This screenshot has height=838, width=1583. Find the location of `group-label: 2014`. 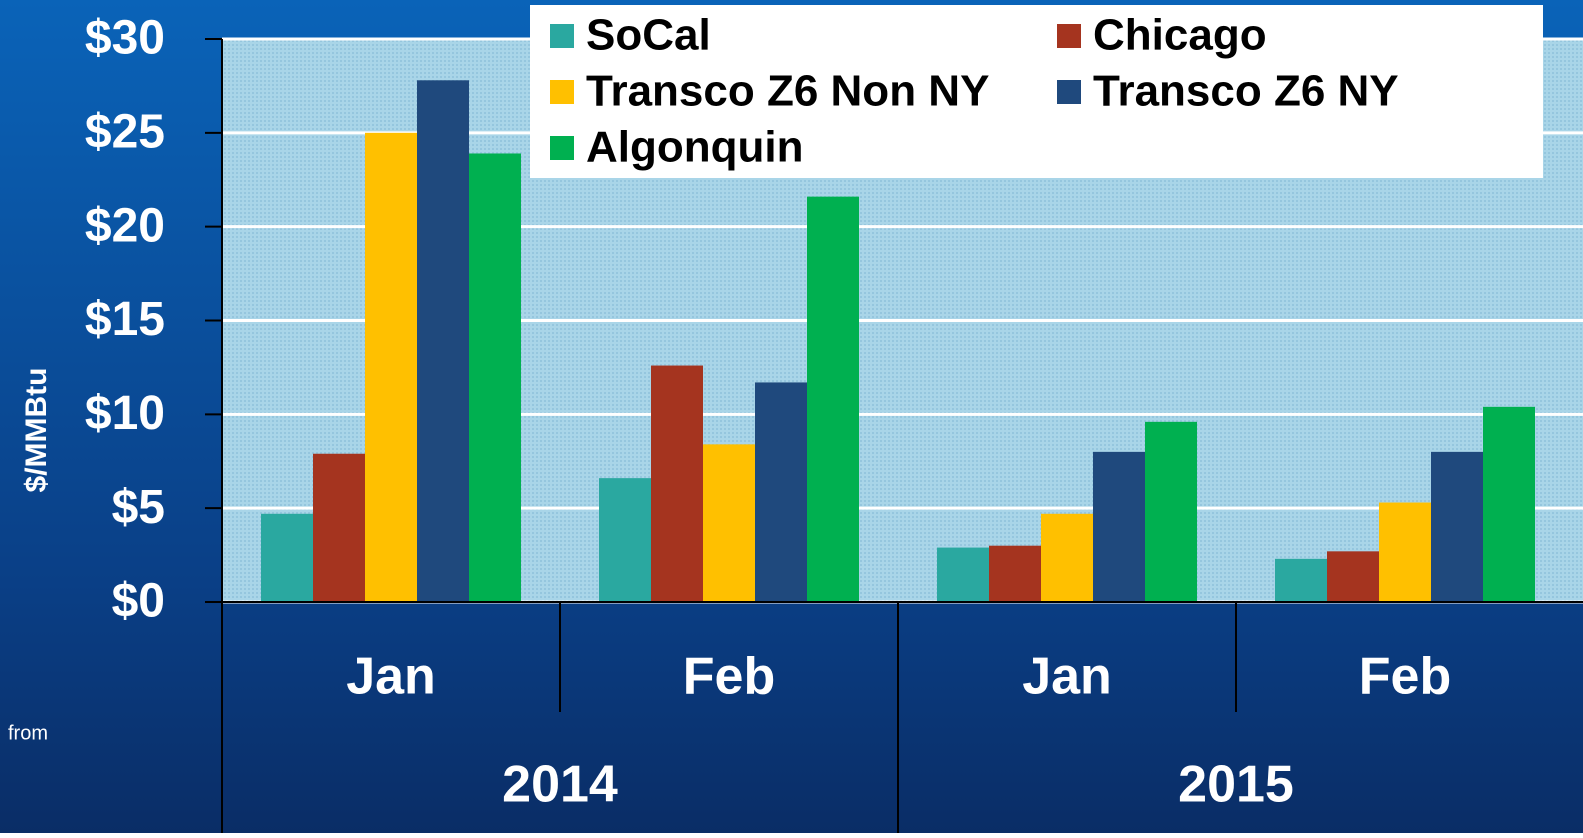

group-label: 2014 is located at coordinates (560, 785).